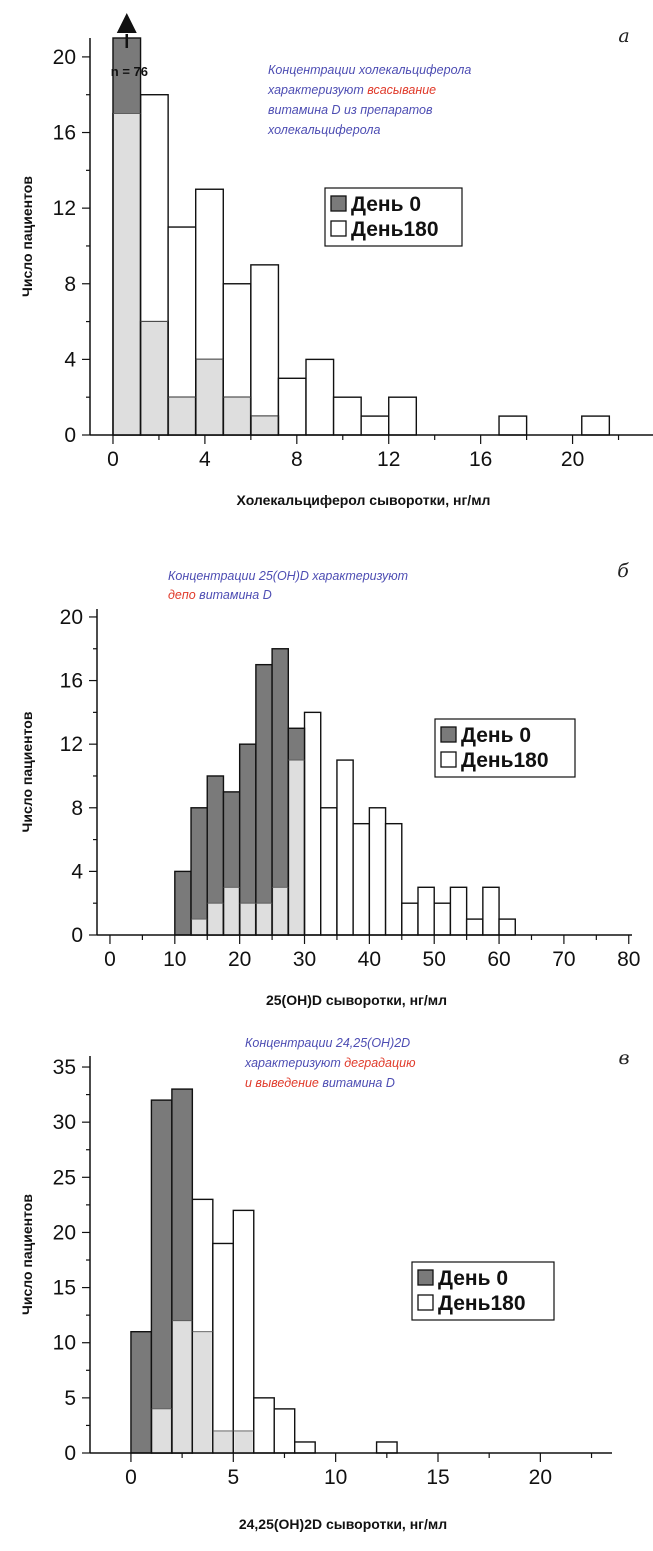  What do you see at coordinates (233, 1477) in the screenshot?
I see `x-tick-label: 5` at bounding box center [233, 1477].